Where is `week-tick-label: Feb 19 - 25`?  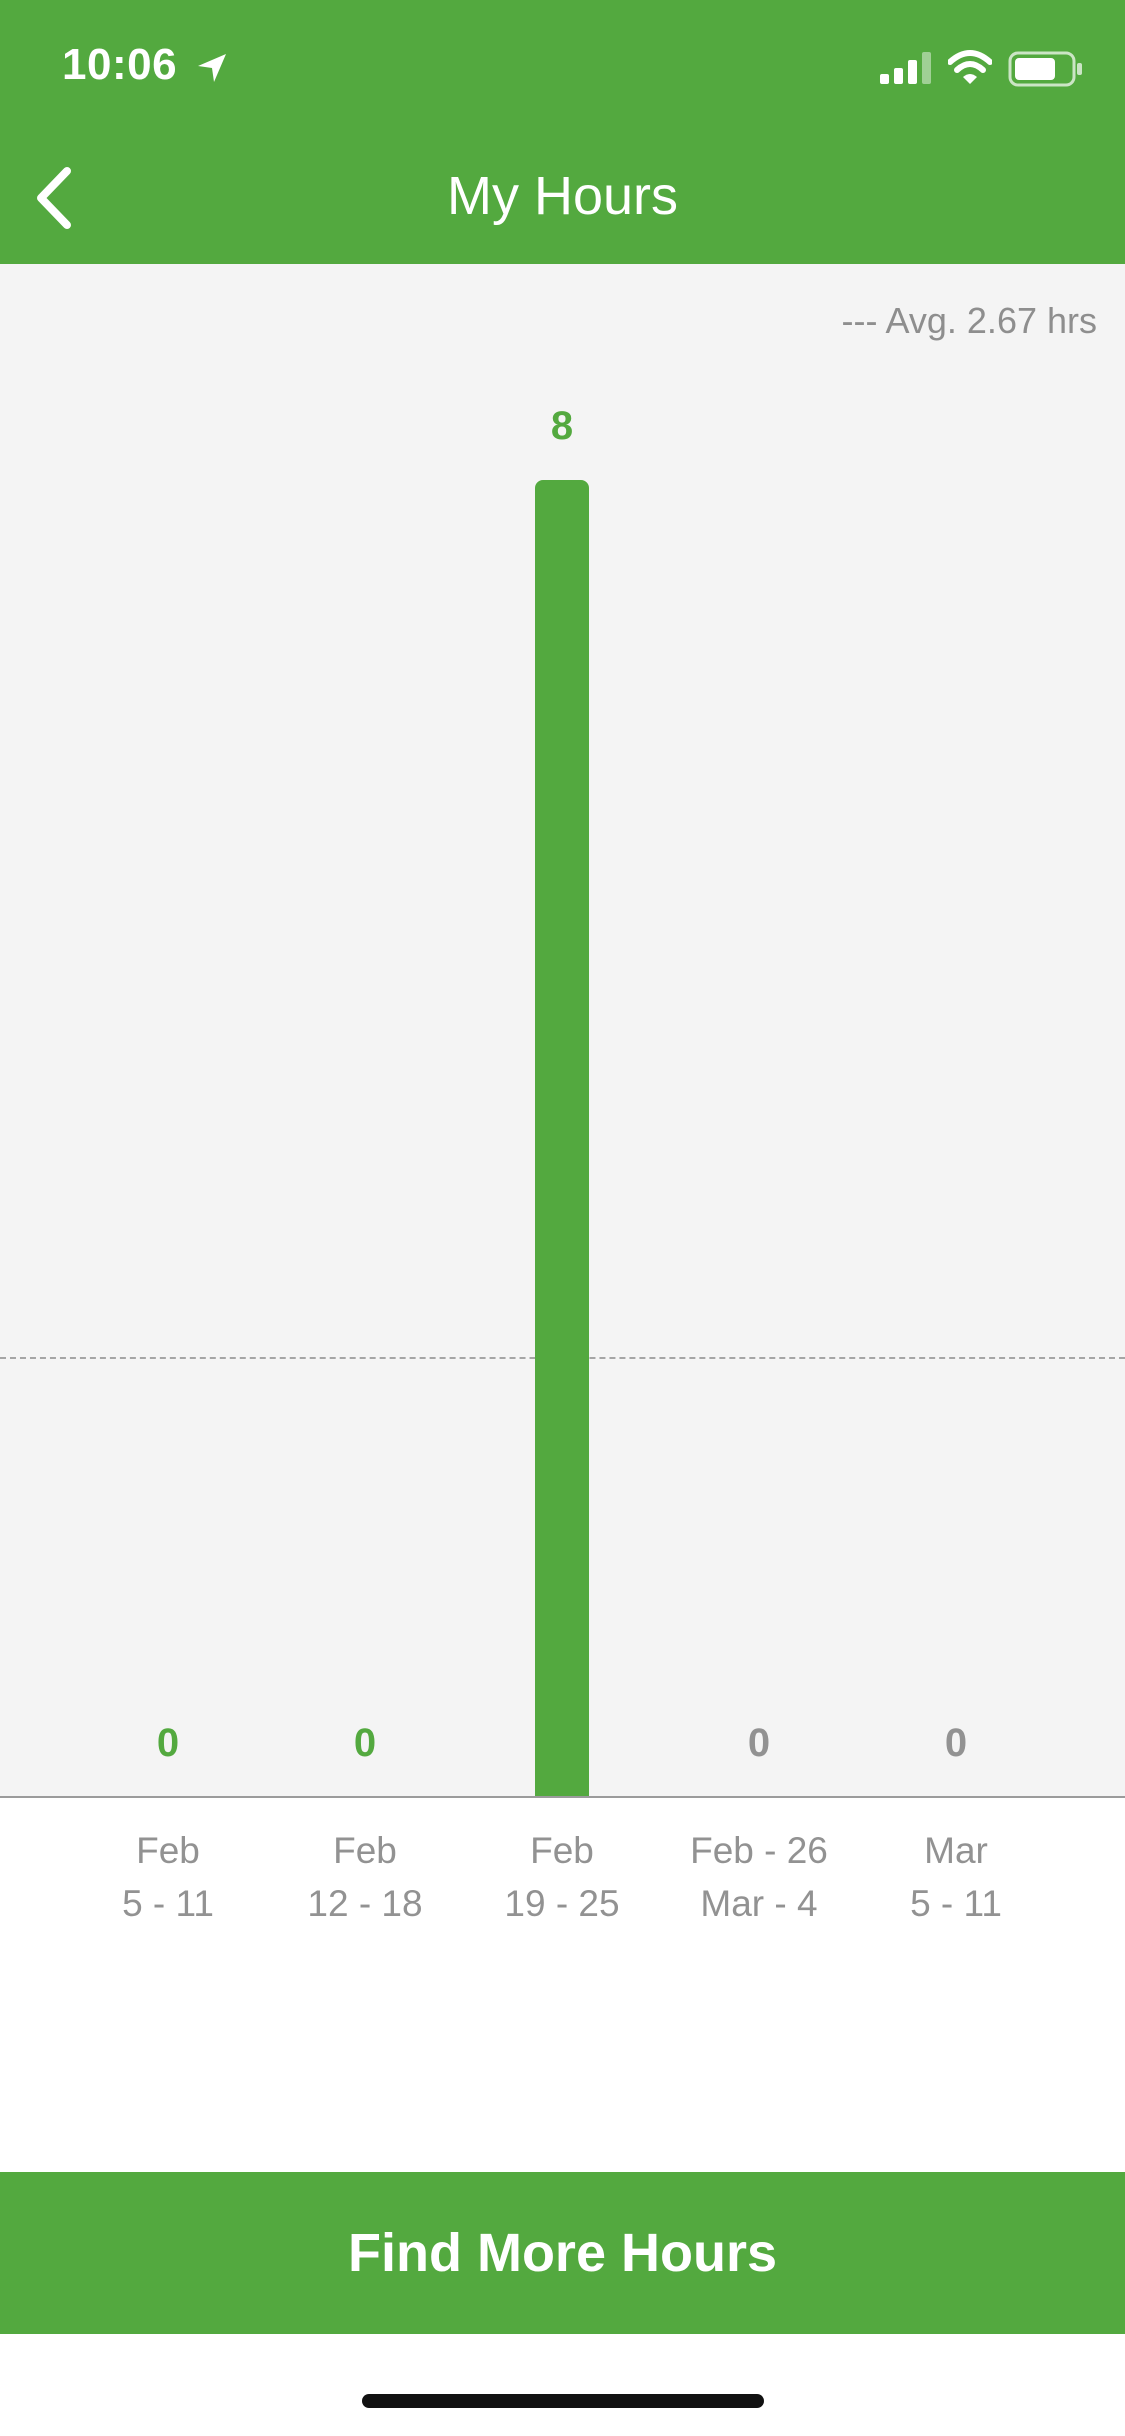 week-tick-label: Feb 19 - 25 is located at coordinates (562, 1877).